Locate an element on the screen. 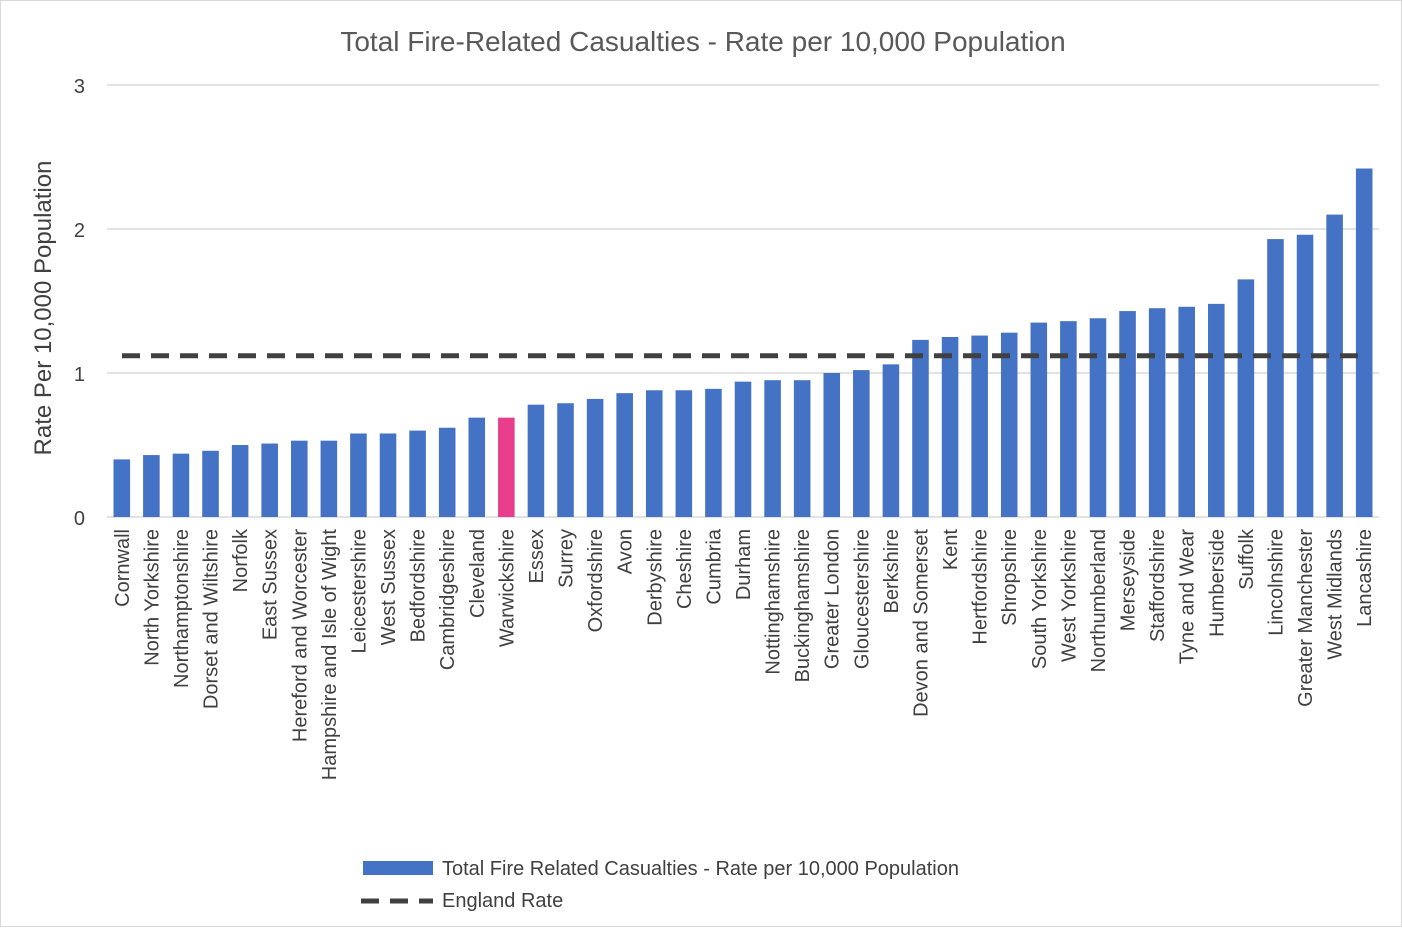 The width and height of the screenshot is (1402, 928). x-tick-label: North Yorkshire is located at coordinates (152, 597).